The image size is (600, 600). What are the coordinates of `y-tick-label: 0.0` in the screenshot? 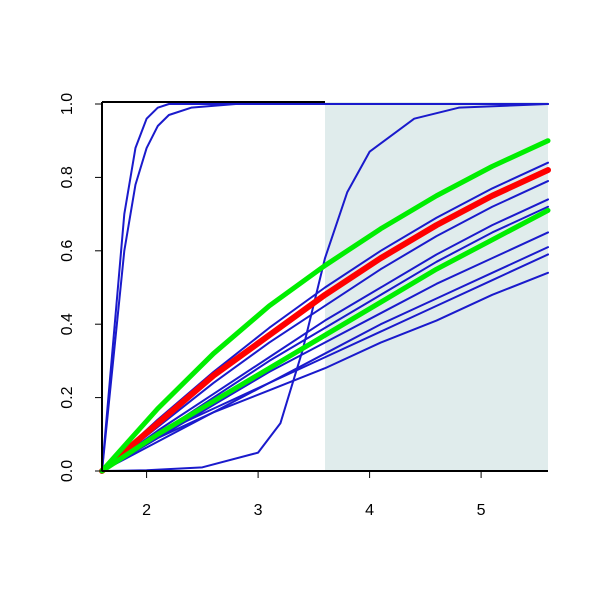 It's located at (67, 471).